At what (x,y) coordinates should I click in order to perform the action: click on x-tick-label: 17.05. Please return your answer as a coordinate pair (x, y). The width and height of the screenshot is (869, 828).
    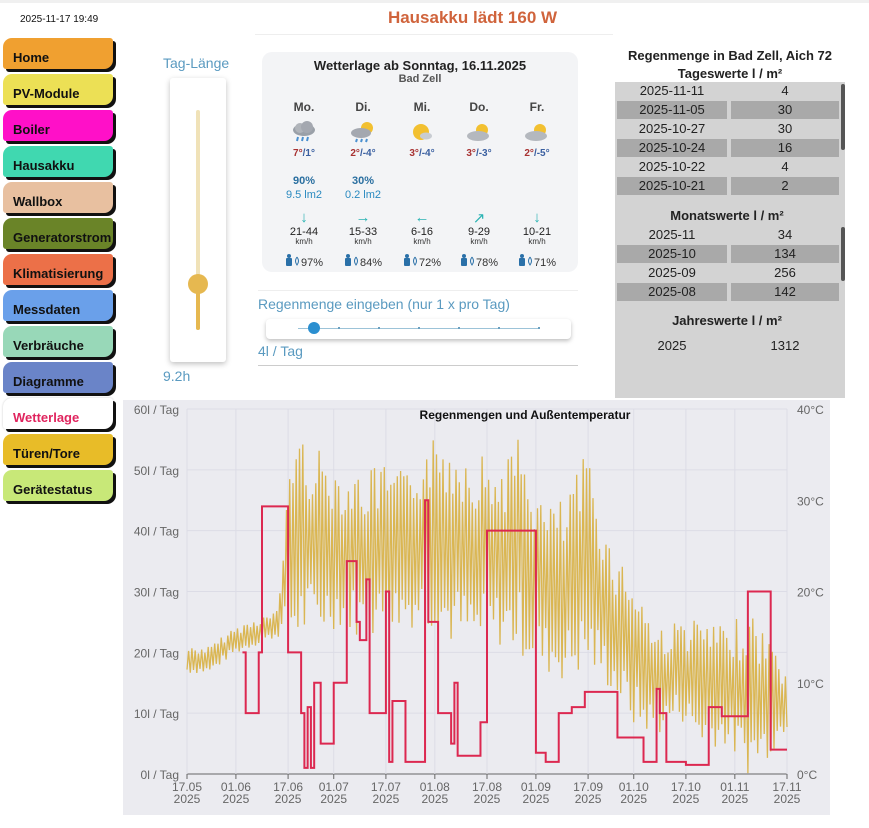
    Looking at the image, I should click on (187, 787).